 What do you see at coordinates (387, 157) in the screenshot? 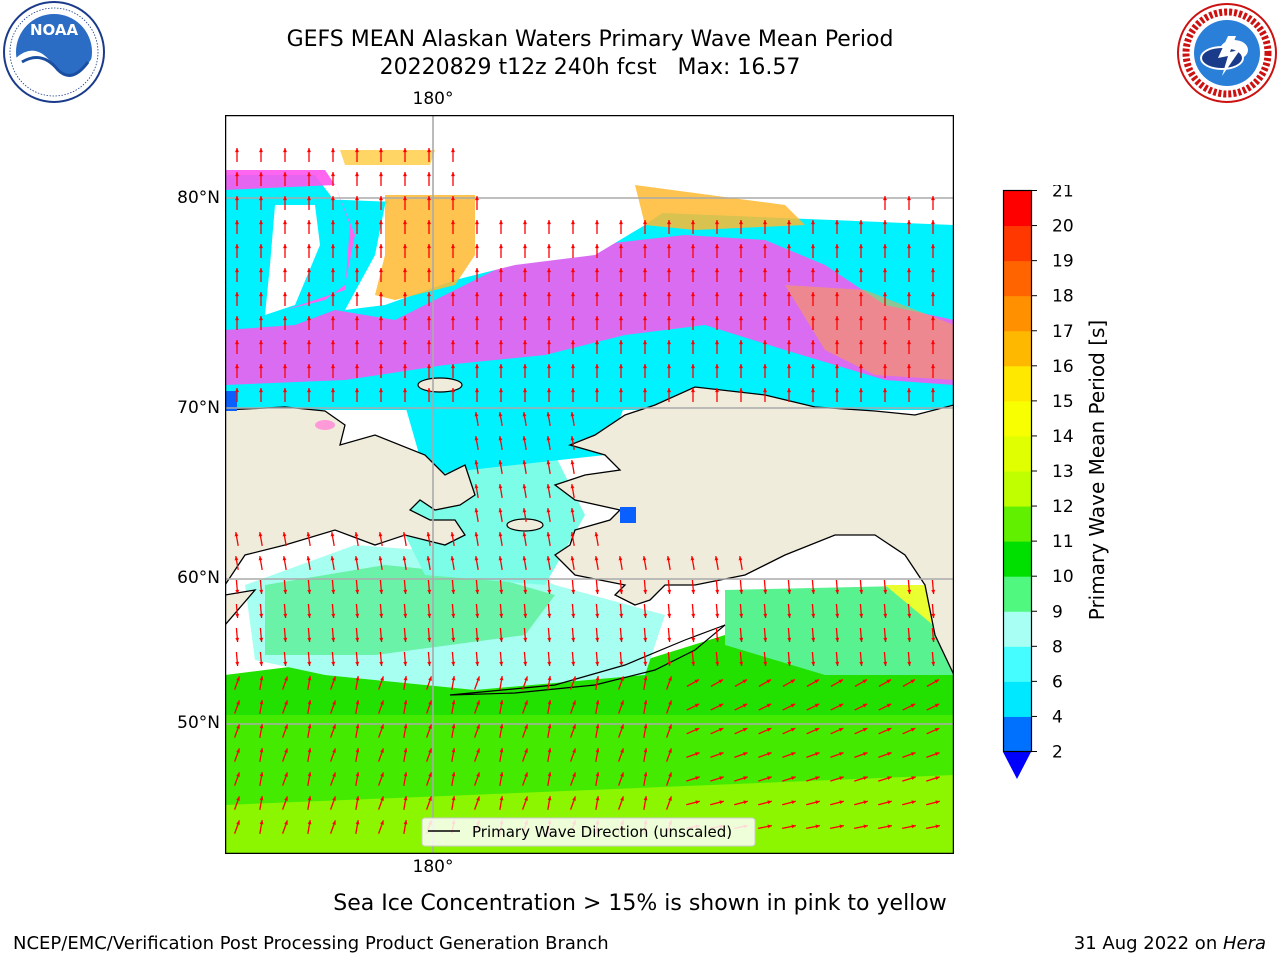
I see `sea-ice-yellow-top` at bounding box center [387, 157].